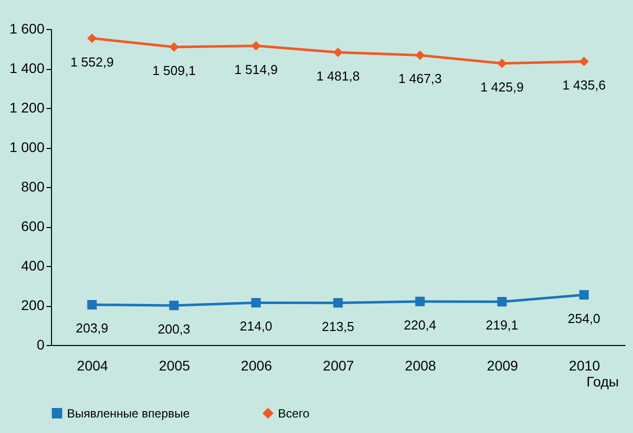 The image size is (633, 433). I want to click on data-label: 219,1, so click(502, 325).